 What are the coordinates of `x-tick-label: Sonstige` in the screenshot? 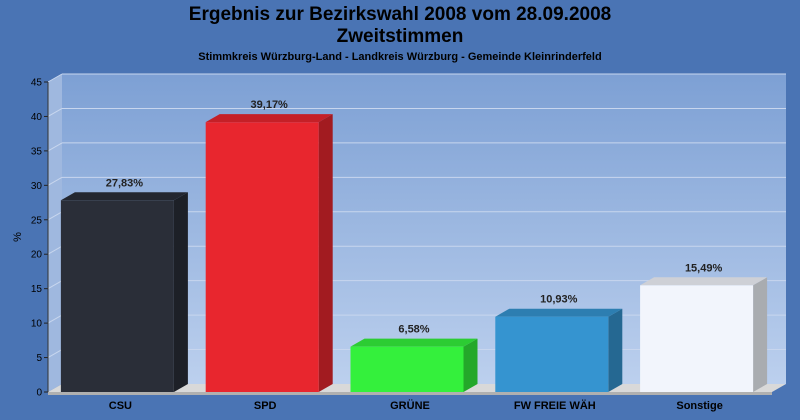 It's located at (699, 406).